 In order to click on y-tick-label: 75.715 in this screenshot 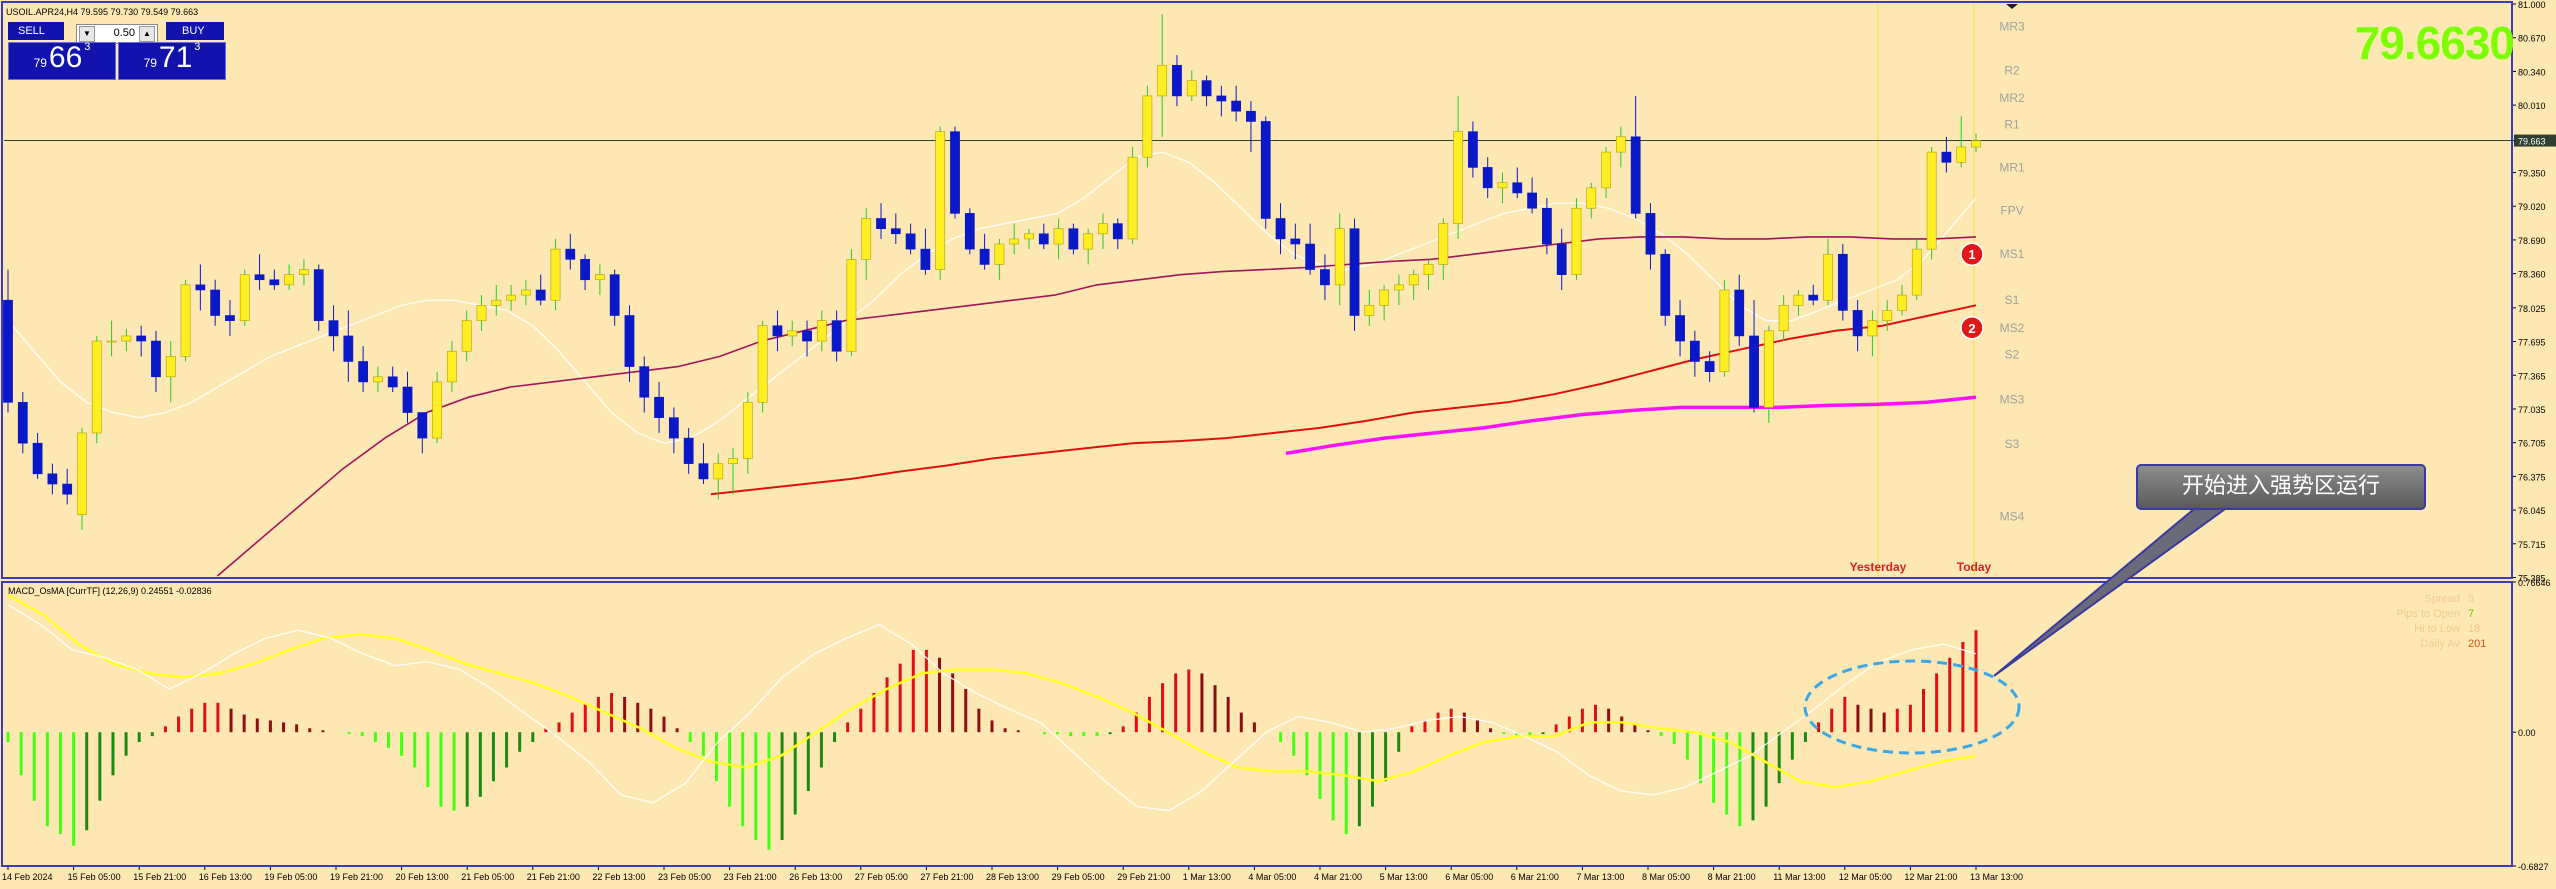, I will do `click(2532, 545)`.